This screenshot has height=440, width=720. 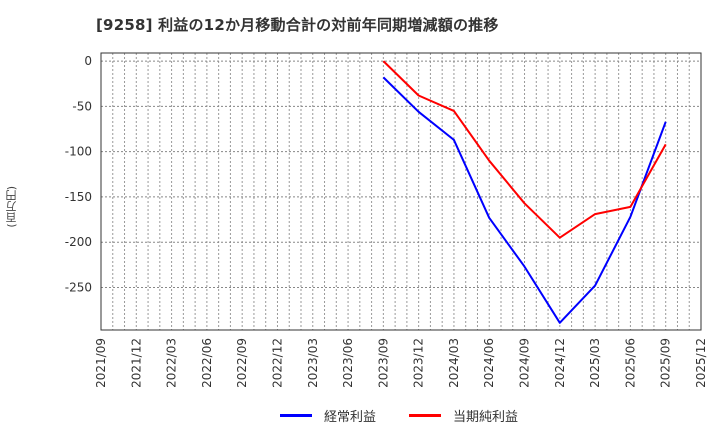 I want to click on x-tick-label: 2025/09, so click(x=666, y=363).